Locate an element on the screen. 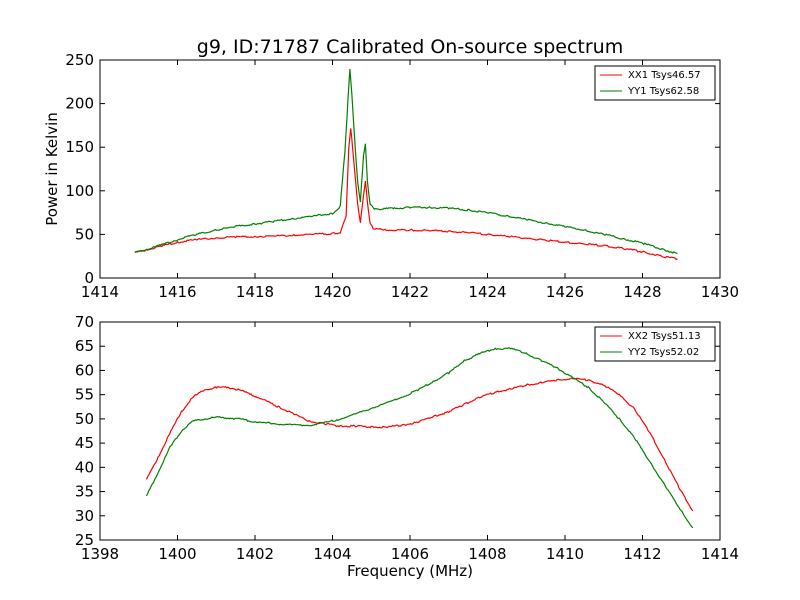 Image resolution: width=800 pixels, height=600 pixels. x-tick-label: 1398 is located at coordinates (100, 554).